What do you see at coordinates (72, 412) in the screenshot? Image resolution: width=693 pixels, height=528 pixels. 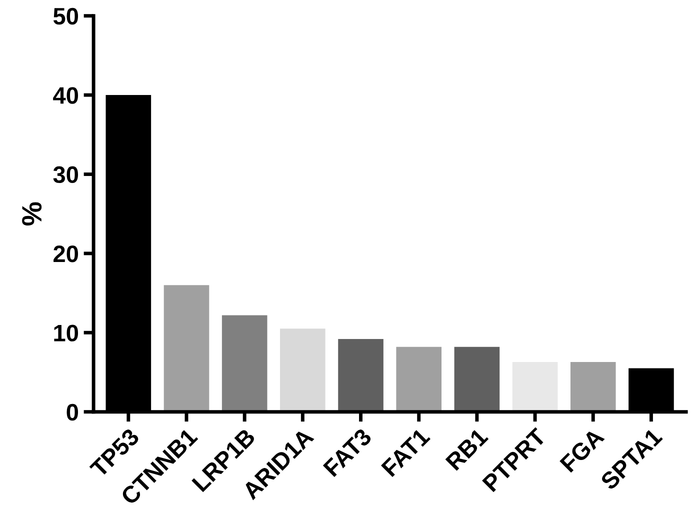 I see `y-tick-label: 0` at bounding box center [72, 412].